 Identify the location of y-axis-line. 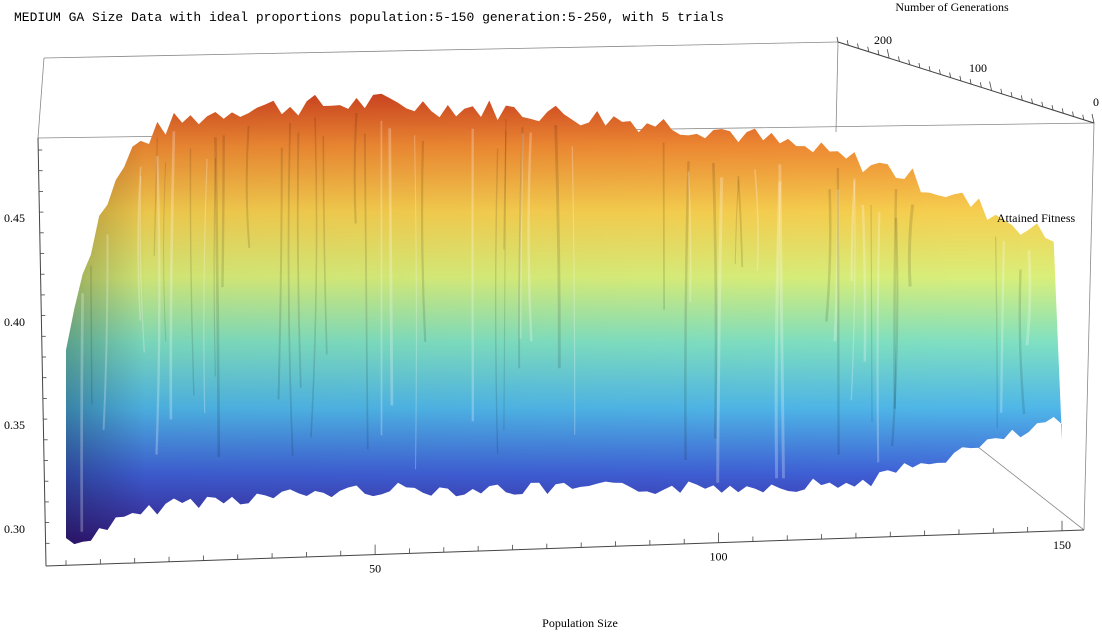
(966, 82).